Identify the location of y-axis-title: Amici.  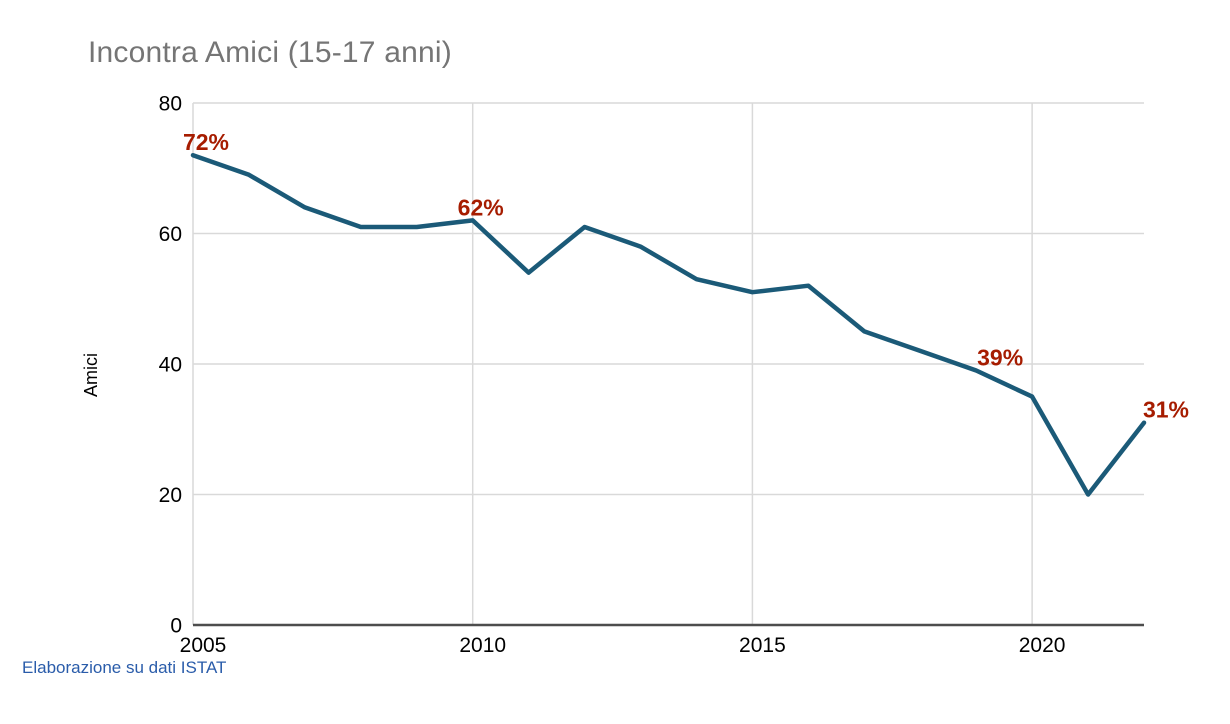
(91, 375).